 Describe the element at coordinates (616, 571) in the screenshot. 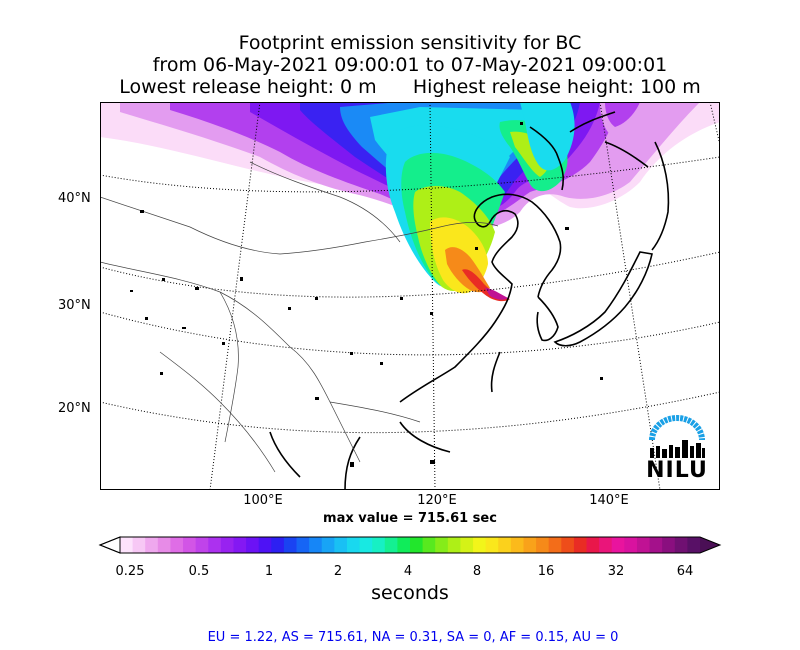

I see `colorbar-tick: 32` at that location.